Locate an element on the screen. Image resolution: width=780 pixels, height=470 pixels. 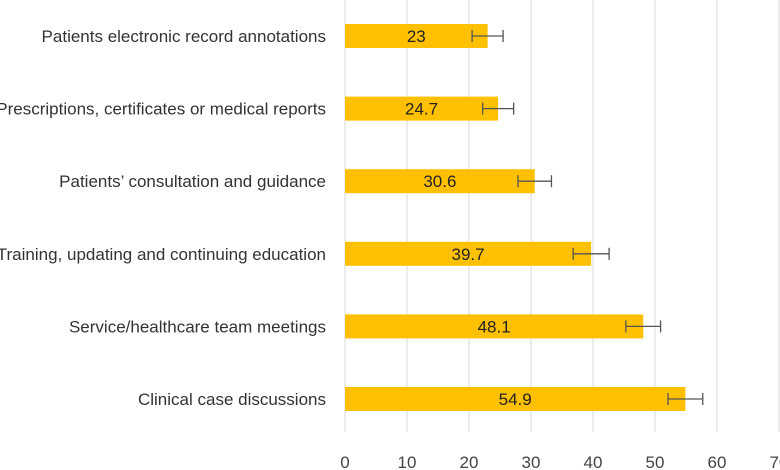
x-tick-label: 50 is located at coordinates (655, 461).